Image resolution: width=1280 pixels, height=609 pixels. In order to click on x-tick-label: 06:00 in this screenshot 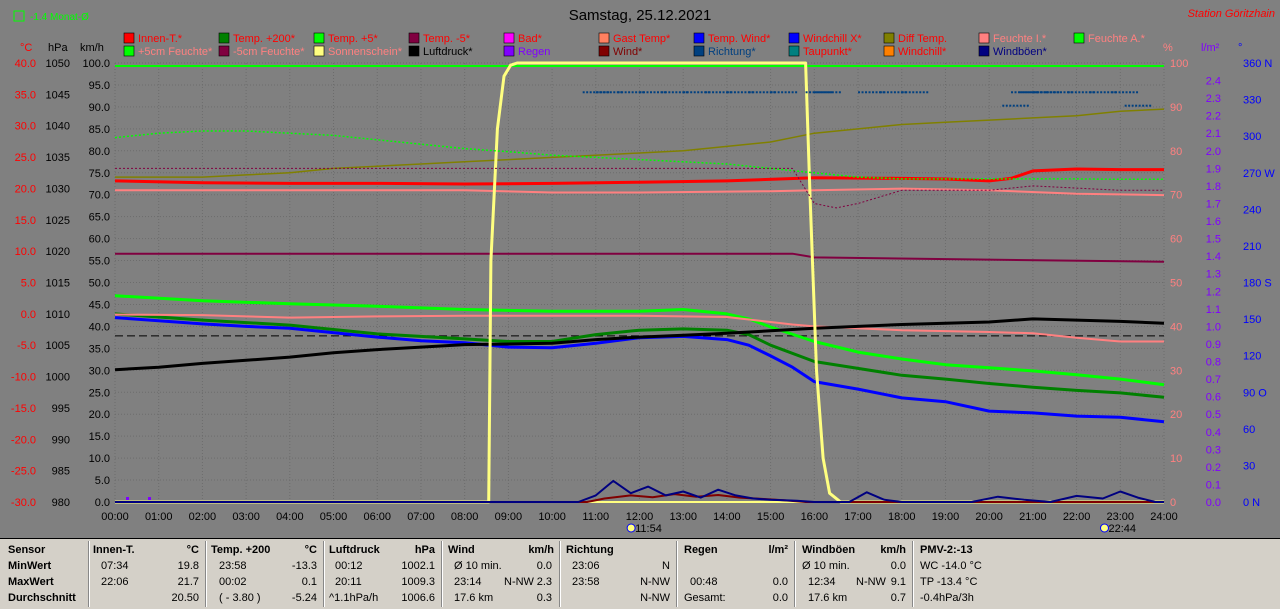, I will do `click(377, 517)`.